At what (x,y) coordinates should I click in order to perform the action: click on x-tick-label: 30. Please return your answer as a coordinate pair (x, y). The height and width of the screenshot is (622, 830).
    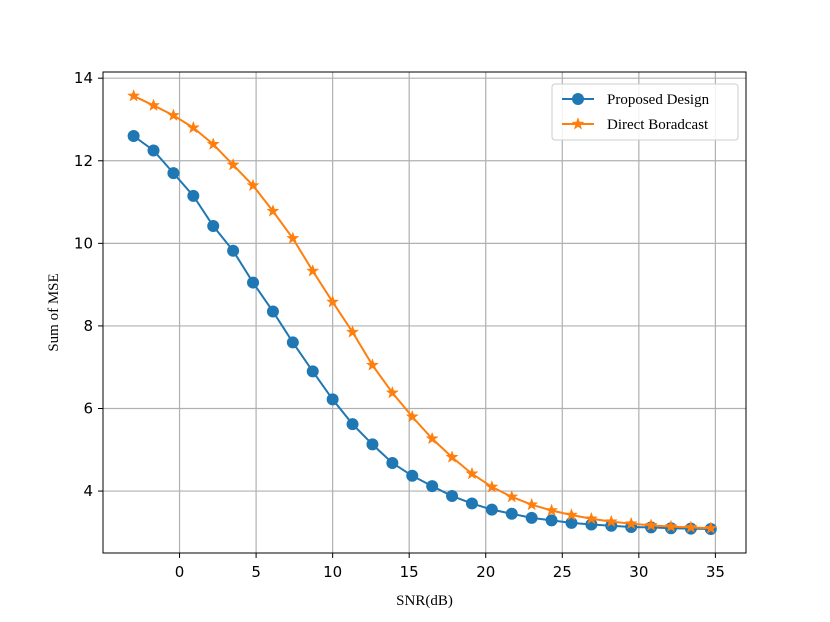
    Looking at the image, I should click on (638, 572).